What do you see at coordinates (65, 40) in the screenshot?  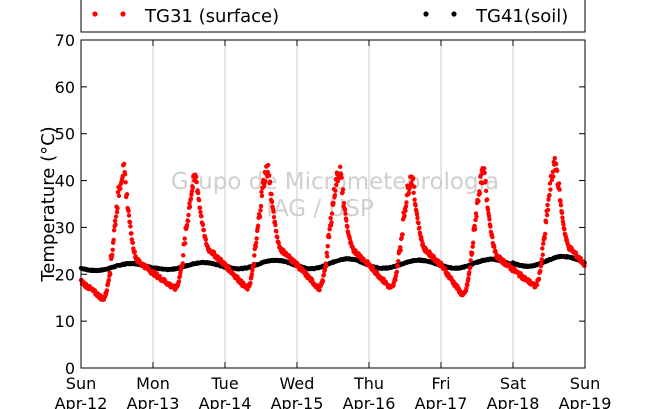 I see `y-tick-label: 70` at bounding box center [65, 40].